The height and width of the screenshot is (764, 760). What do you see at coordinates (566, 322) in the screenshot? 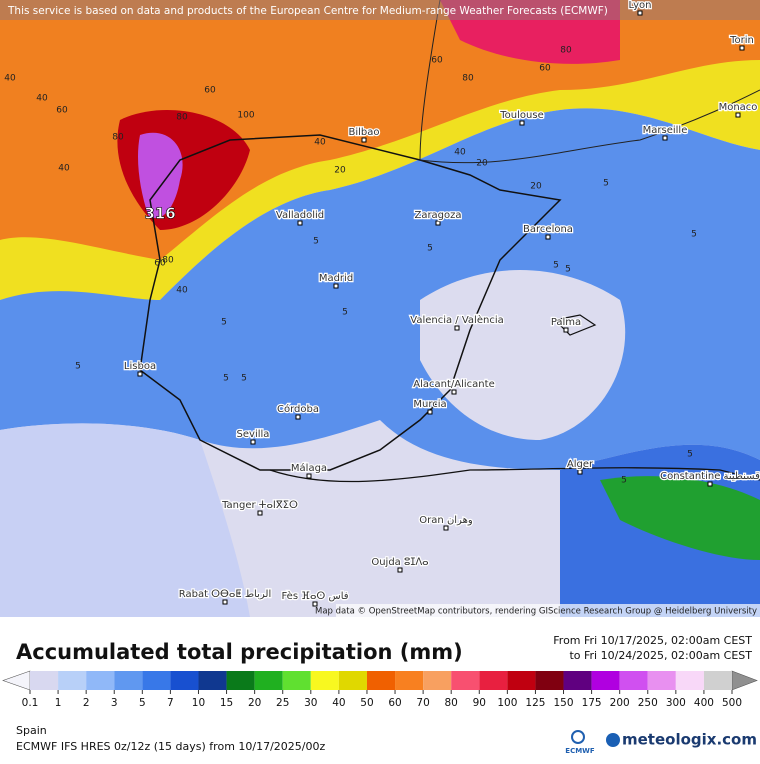
I see `city-label: Palma` at bounding box center [566, 322].